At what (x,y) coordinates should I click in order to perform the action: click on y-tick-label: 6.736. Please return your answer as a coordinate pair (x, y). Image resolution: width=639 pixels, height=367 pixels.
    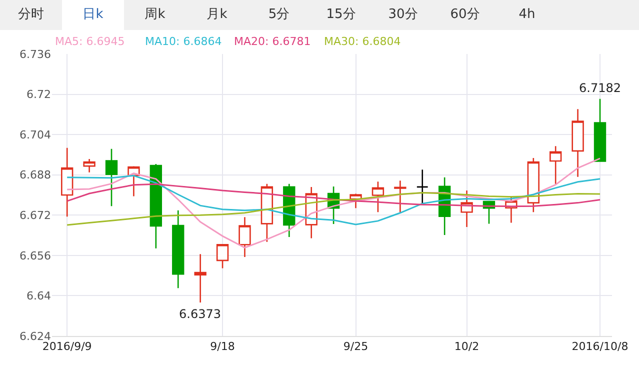
    Looking at the image, I should click on (35, 54).